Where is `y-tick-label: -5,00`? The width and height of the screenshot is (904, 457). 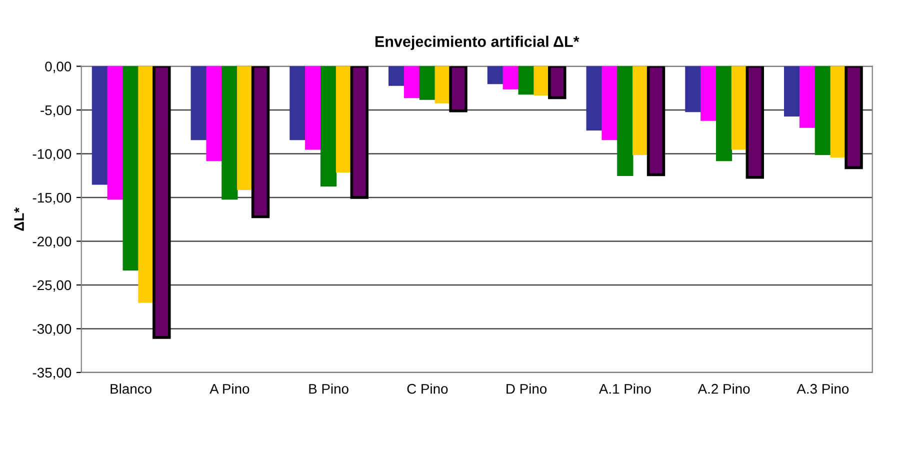 y-tick-label: -5,00 is located at coordinates (56, 111).